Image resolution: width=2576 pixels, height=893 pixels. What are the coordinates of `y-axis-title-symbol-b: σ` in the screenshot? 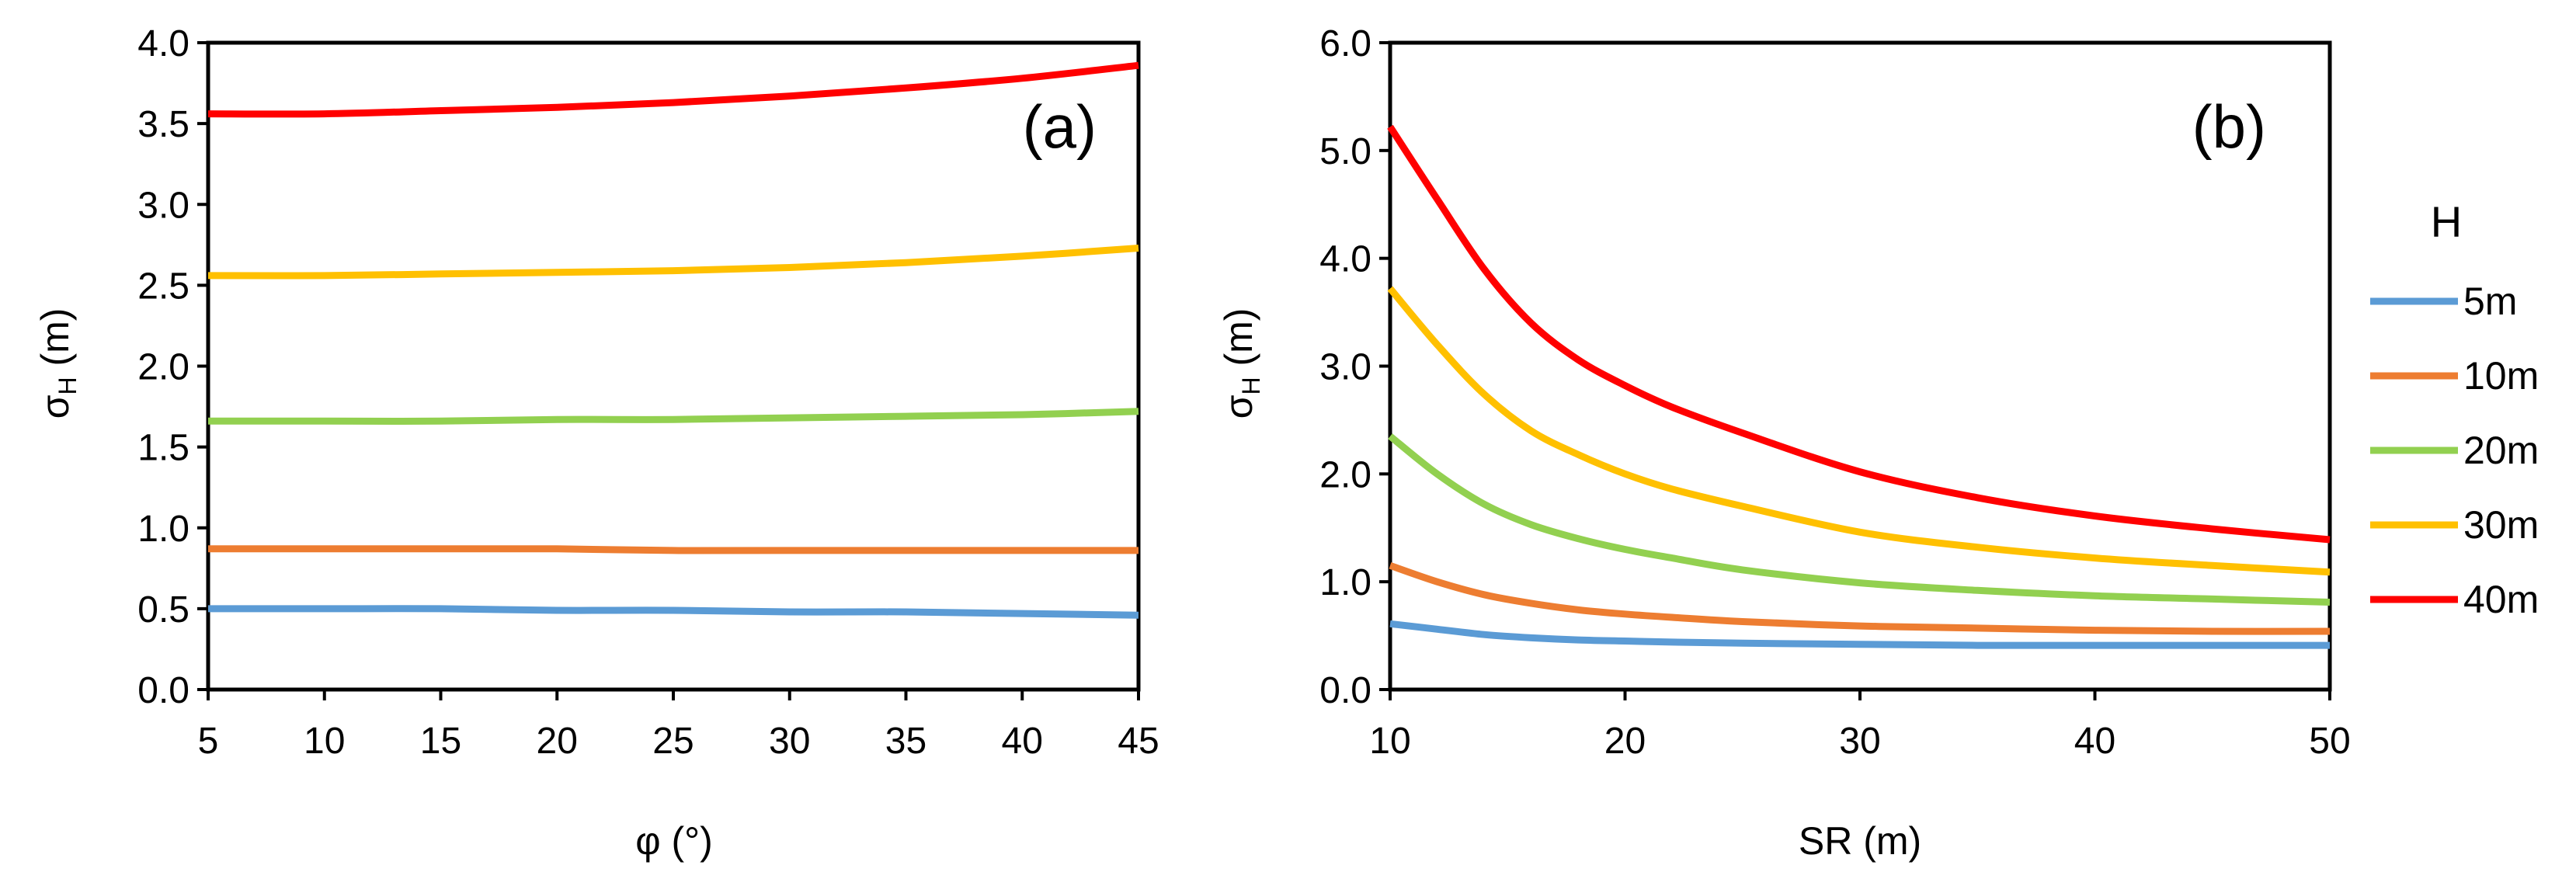 It's located at (1238, 406).